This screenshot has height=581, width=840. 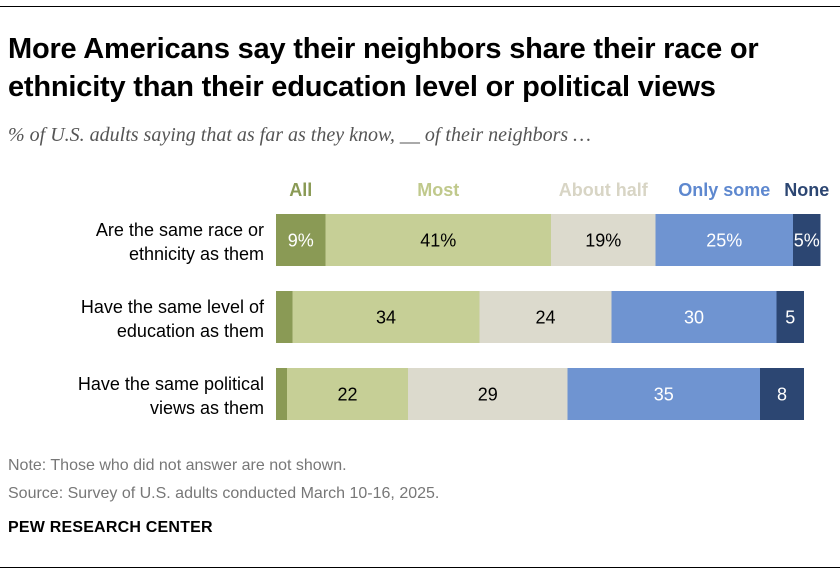 I want to click on chart-legend: All Most About half Only some None, so click(x=559, y=190).